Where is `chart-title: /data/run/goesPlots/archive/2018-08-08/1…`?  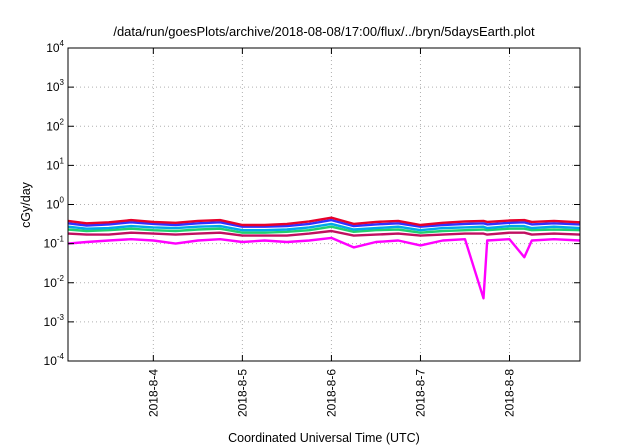
chart-title: /data/run/goesPlots/archive/2018-08-08/1… is located at coordinates (324, 31).